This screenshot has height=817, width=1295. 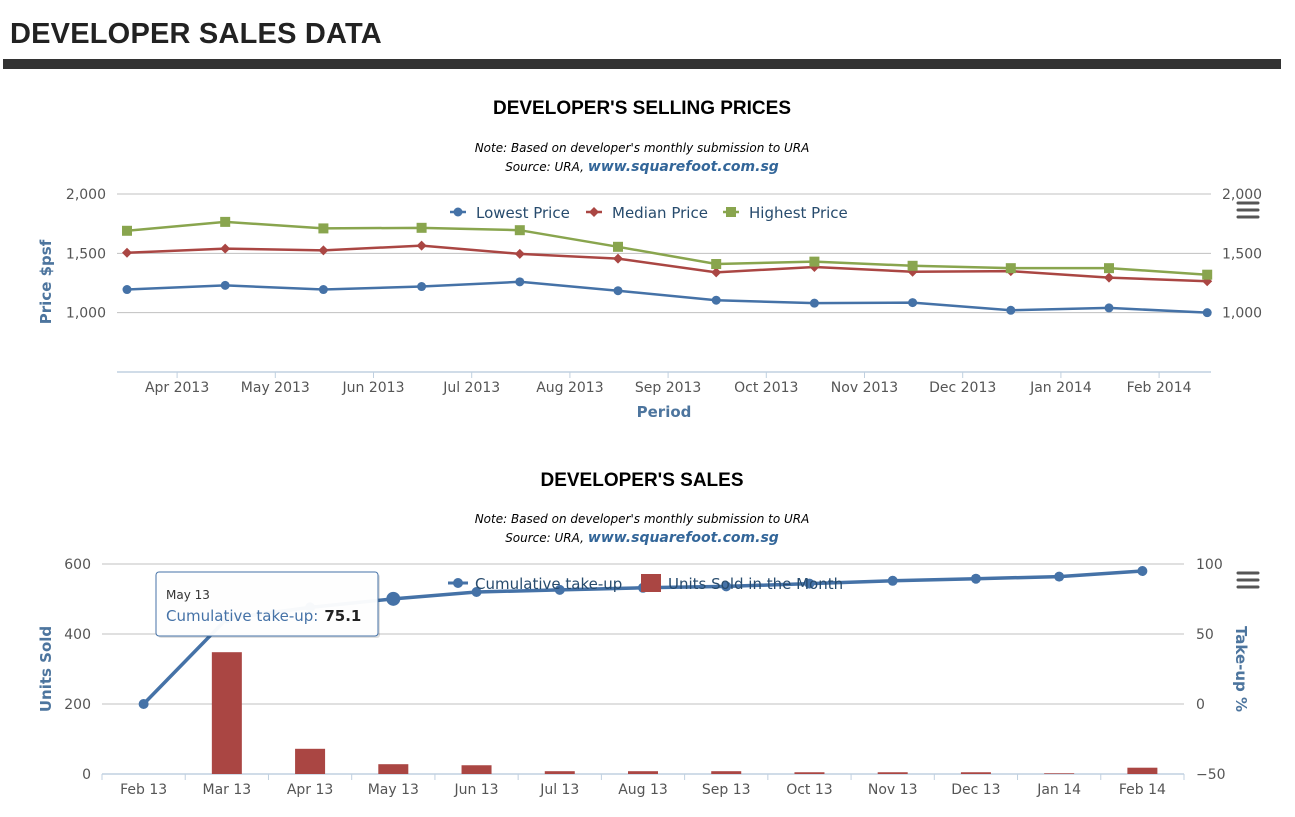 What do you see at coordinates (458, 583) in the screenshot?
I see `legend-marker-cumulative-take-up` at bounding box center [458, 583].